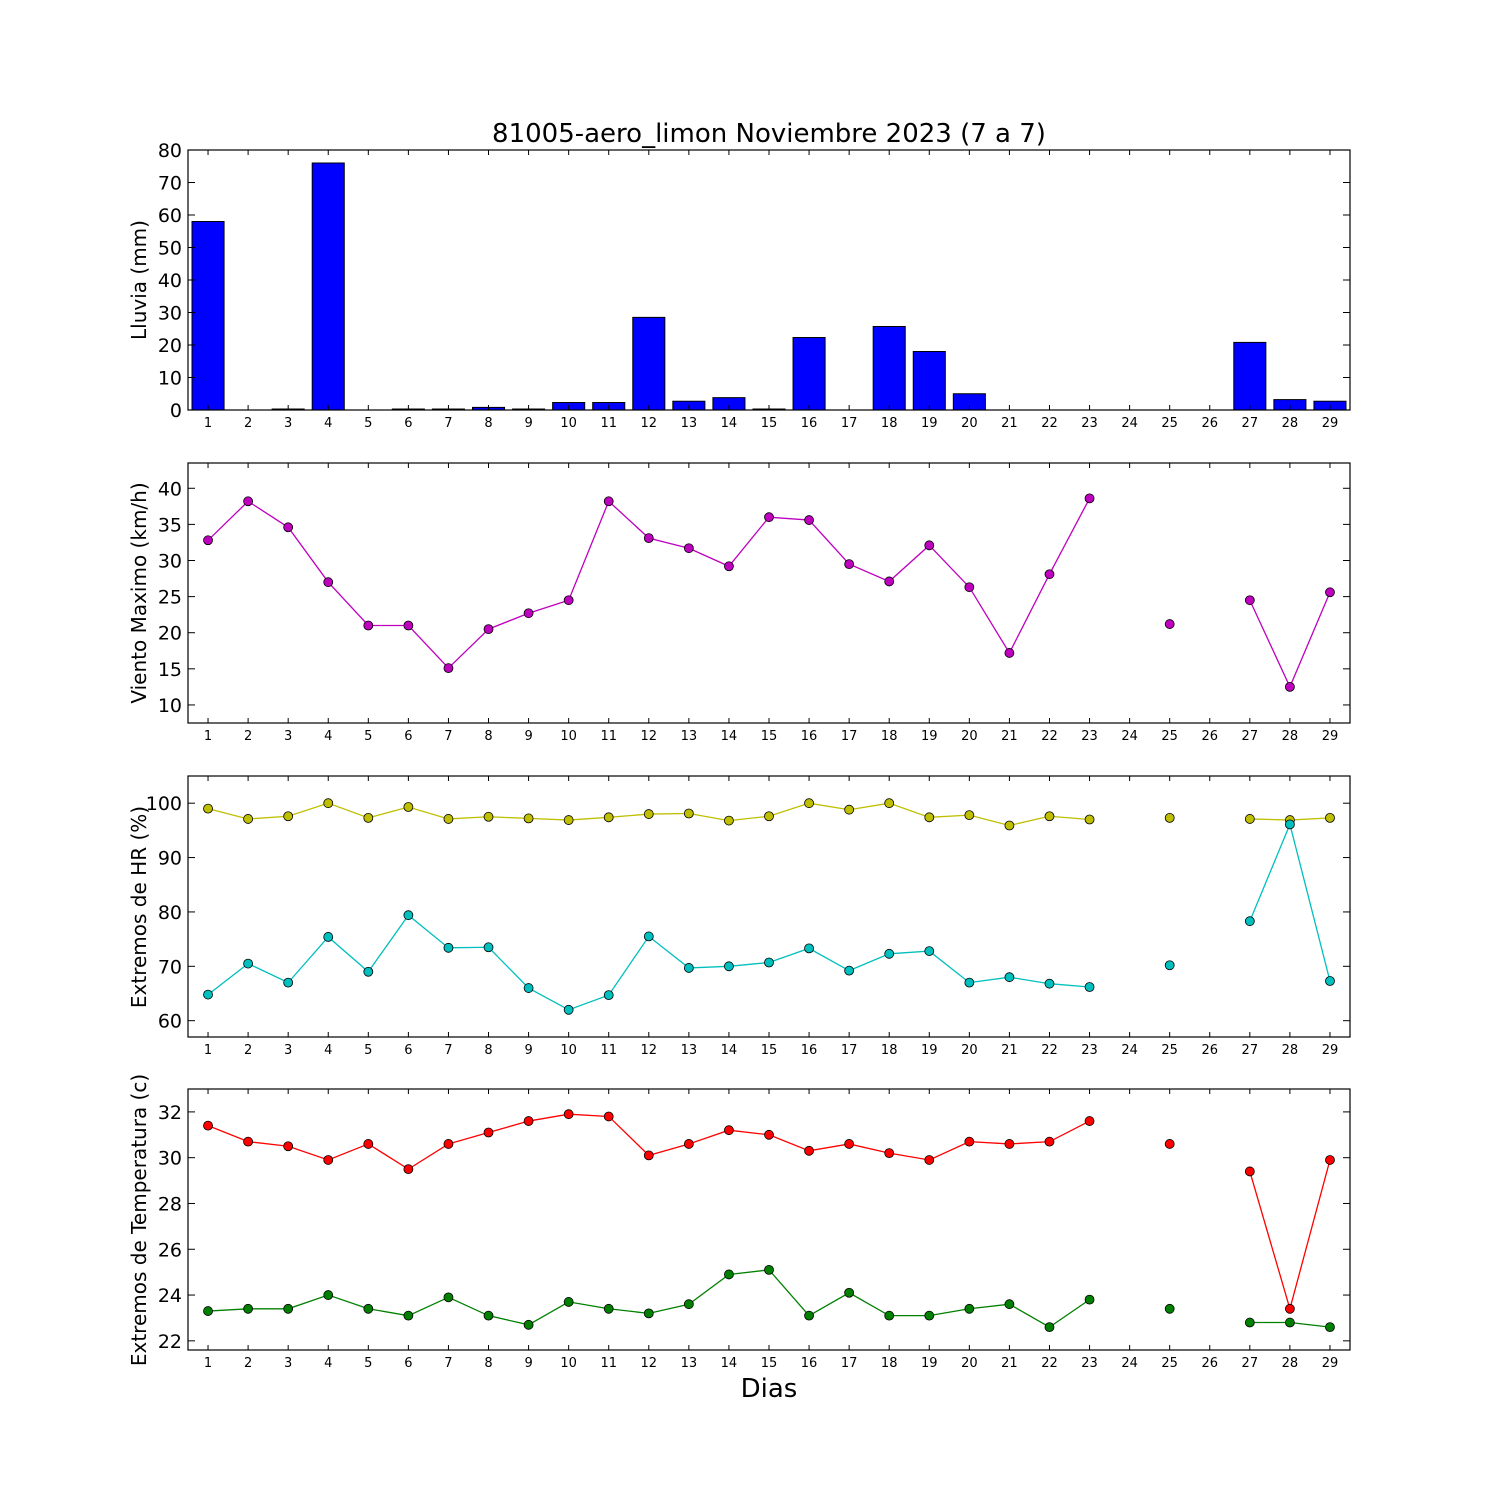  What do you see at coordinates (769, 134) in the screenshot?
I see `chart-title: 81005-aero_limon Noviembre 2023 (7 a 7)` at bounding box center [769, 134].